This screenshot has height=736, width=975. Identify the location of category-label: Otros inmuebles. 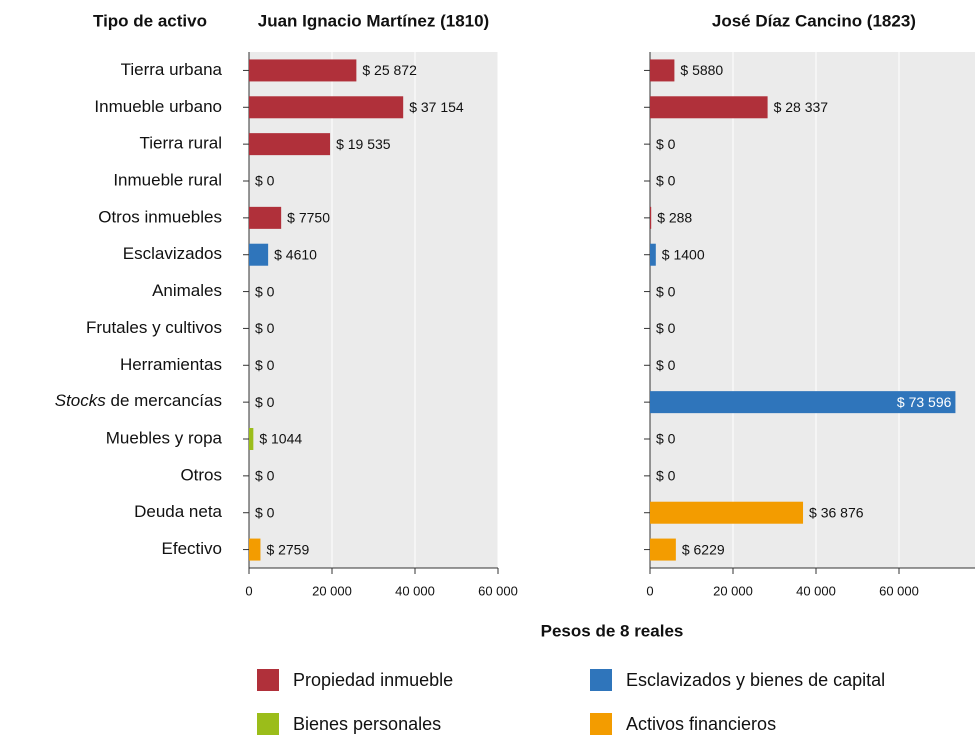
(160, 216).